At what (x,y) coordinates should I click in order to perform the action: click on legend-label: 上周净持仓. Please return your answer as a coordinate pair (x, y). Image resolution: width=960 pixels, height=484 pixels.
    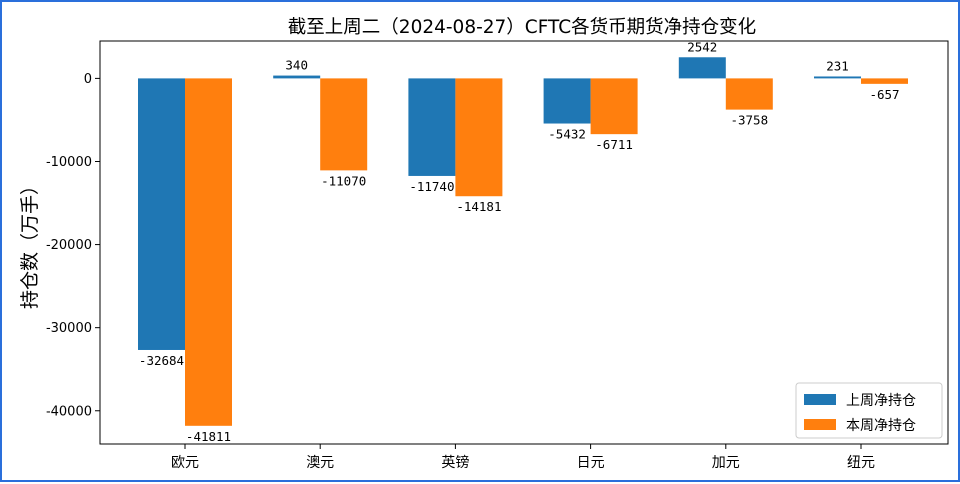
    Looking at the image, I should click on (881, 401).